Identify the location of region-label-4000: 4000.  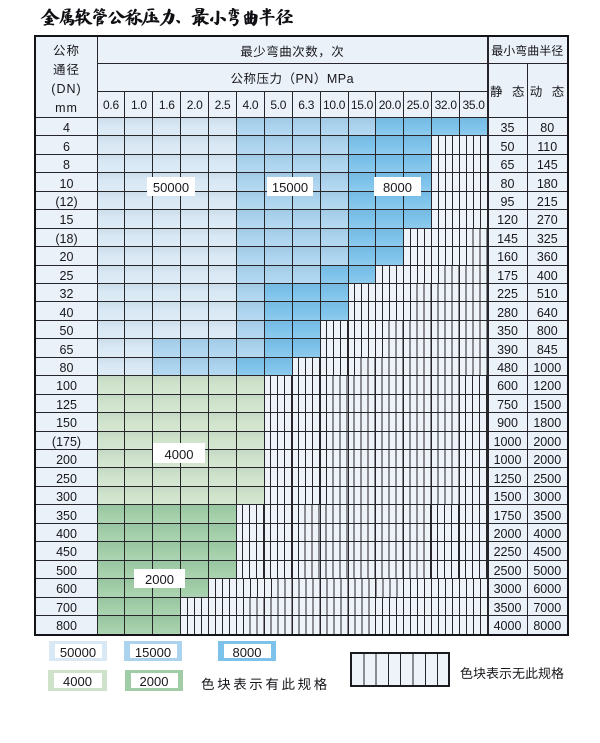
(179, 453).